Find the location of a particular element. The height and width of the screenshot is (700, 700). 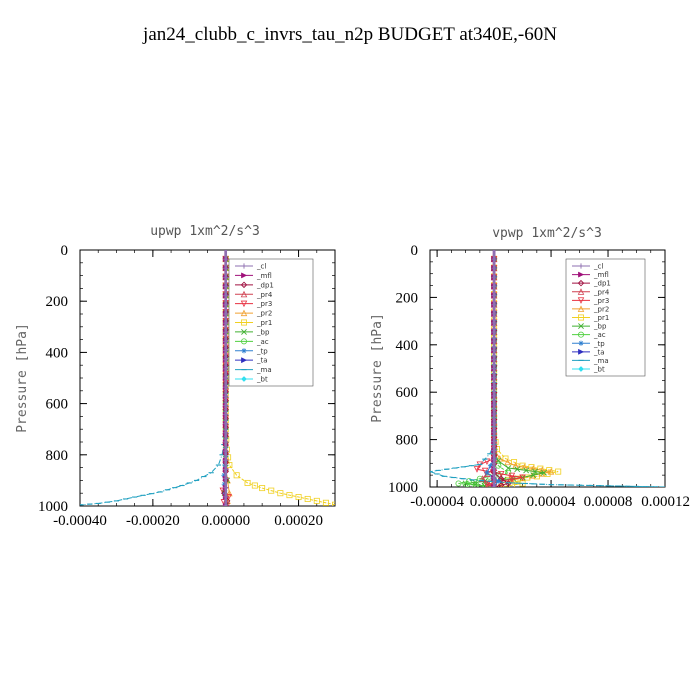

legend-item: _pr3 is located at coordinates (253, 304).